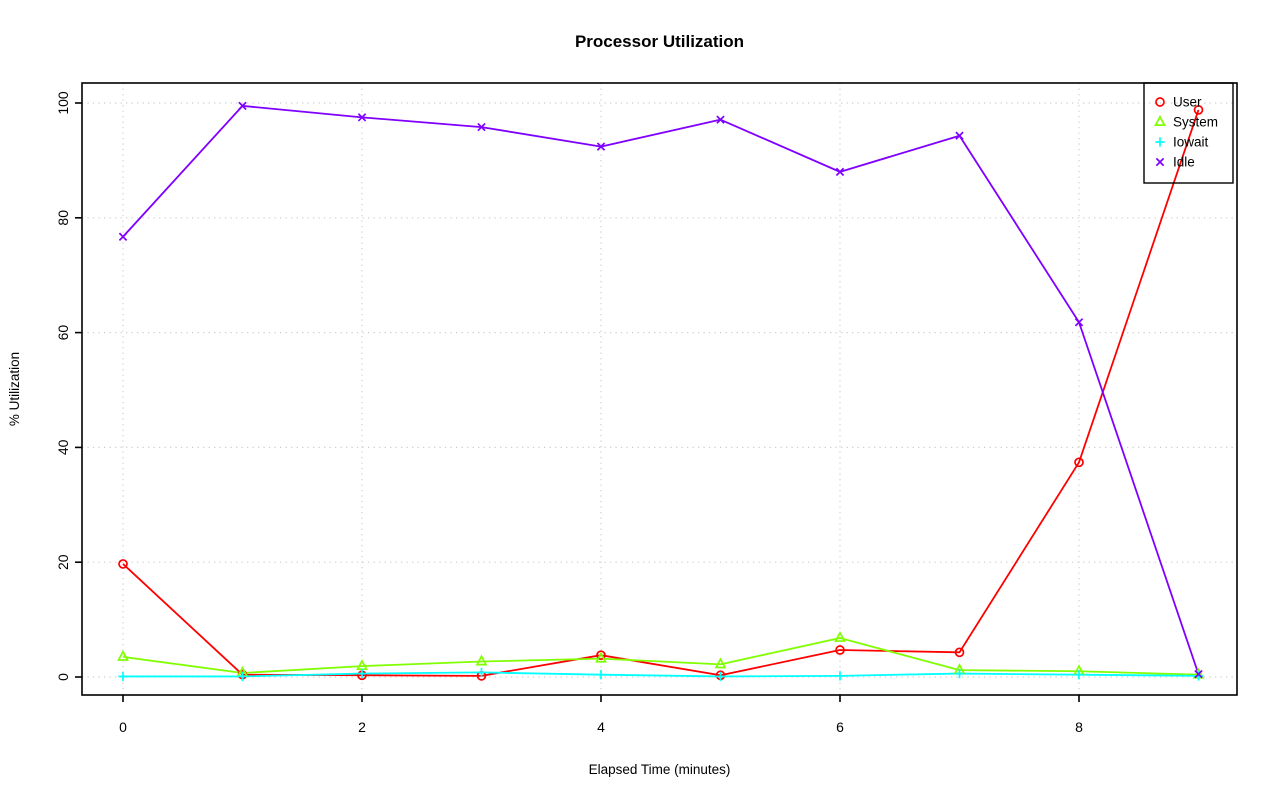 This screenshot has height=801, width=1280. What do you see at coordinates (14, 389) in the screenshot?
I see `y-axis-label: % Utilization` at bounding box center [14, 389].